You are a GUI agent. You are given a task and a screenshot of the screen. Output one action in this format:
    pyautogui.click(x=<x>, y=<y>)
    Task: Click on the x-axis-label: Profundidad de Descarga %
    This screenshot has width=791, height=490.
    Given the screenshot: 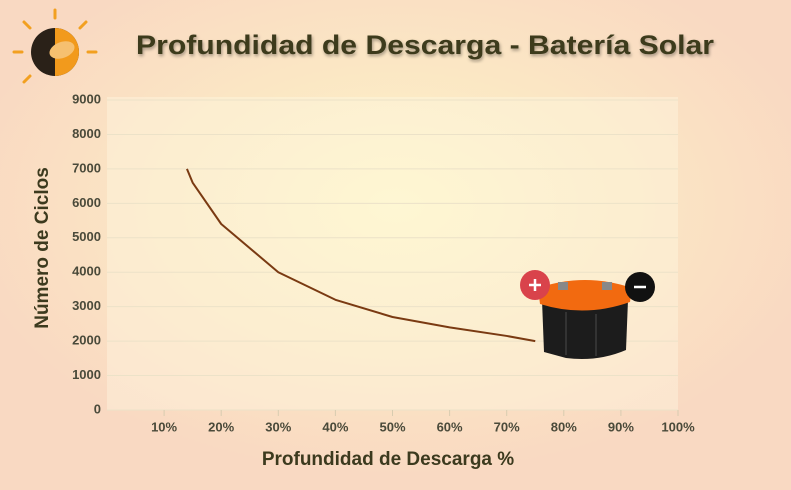 What is the action you would take?
    pyautogui.click(x=388, y=459)
    